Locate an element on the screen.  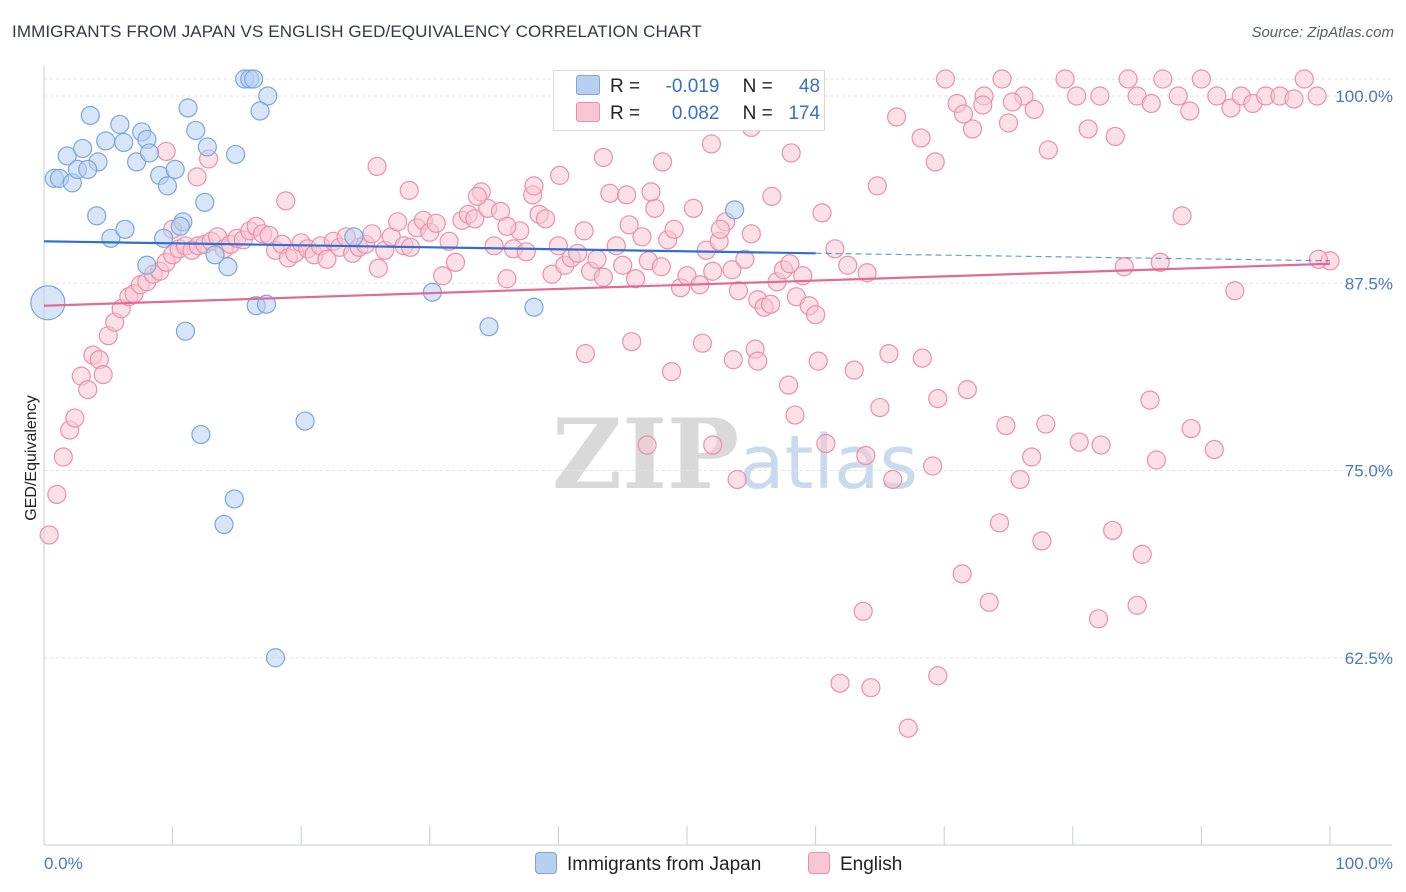
stats-legend: R = -0.019 N = 48 R = 0.082 N = 174 is located at coordinates (689, 100).